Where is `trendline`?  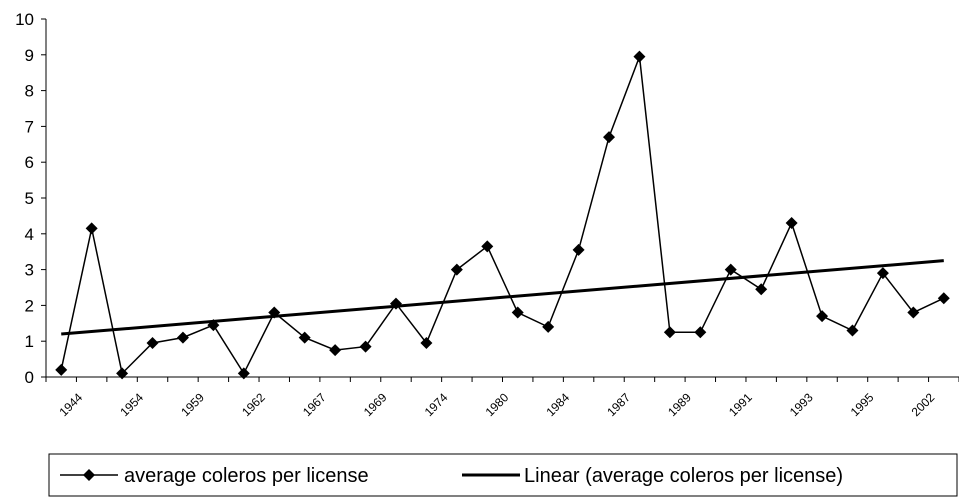 trendline is located at coordinates (502, 297).